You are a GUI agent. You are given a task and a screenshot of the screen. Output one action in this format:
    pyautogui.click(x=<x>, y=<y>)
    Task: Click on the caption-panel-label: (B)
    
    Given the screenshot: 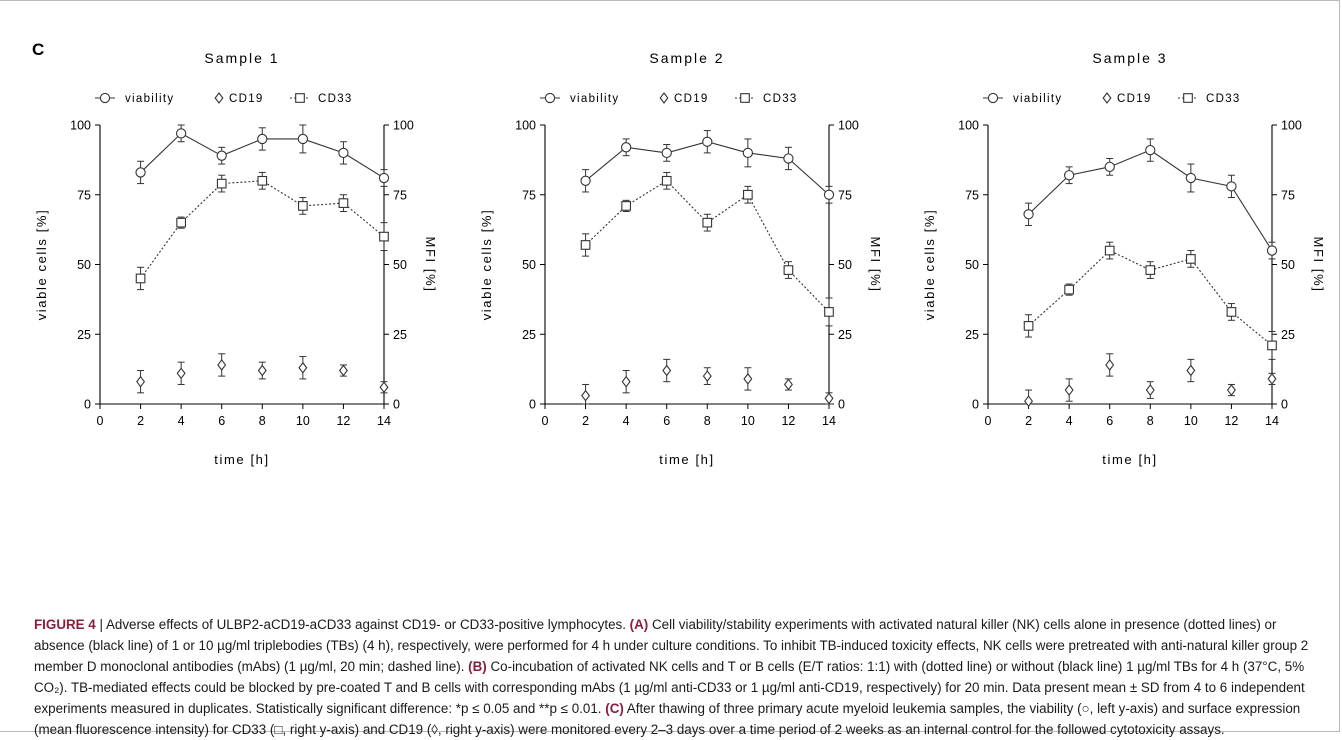 What is the action you would take?
    pyautogui.click(x=477, y=666)
    